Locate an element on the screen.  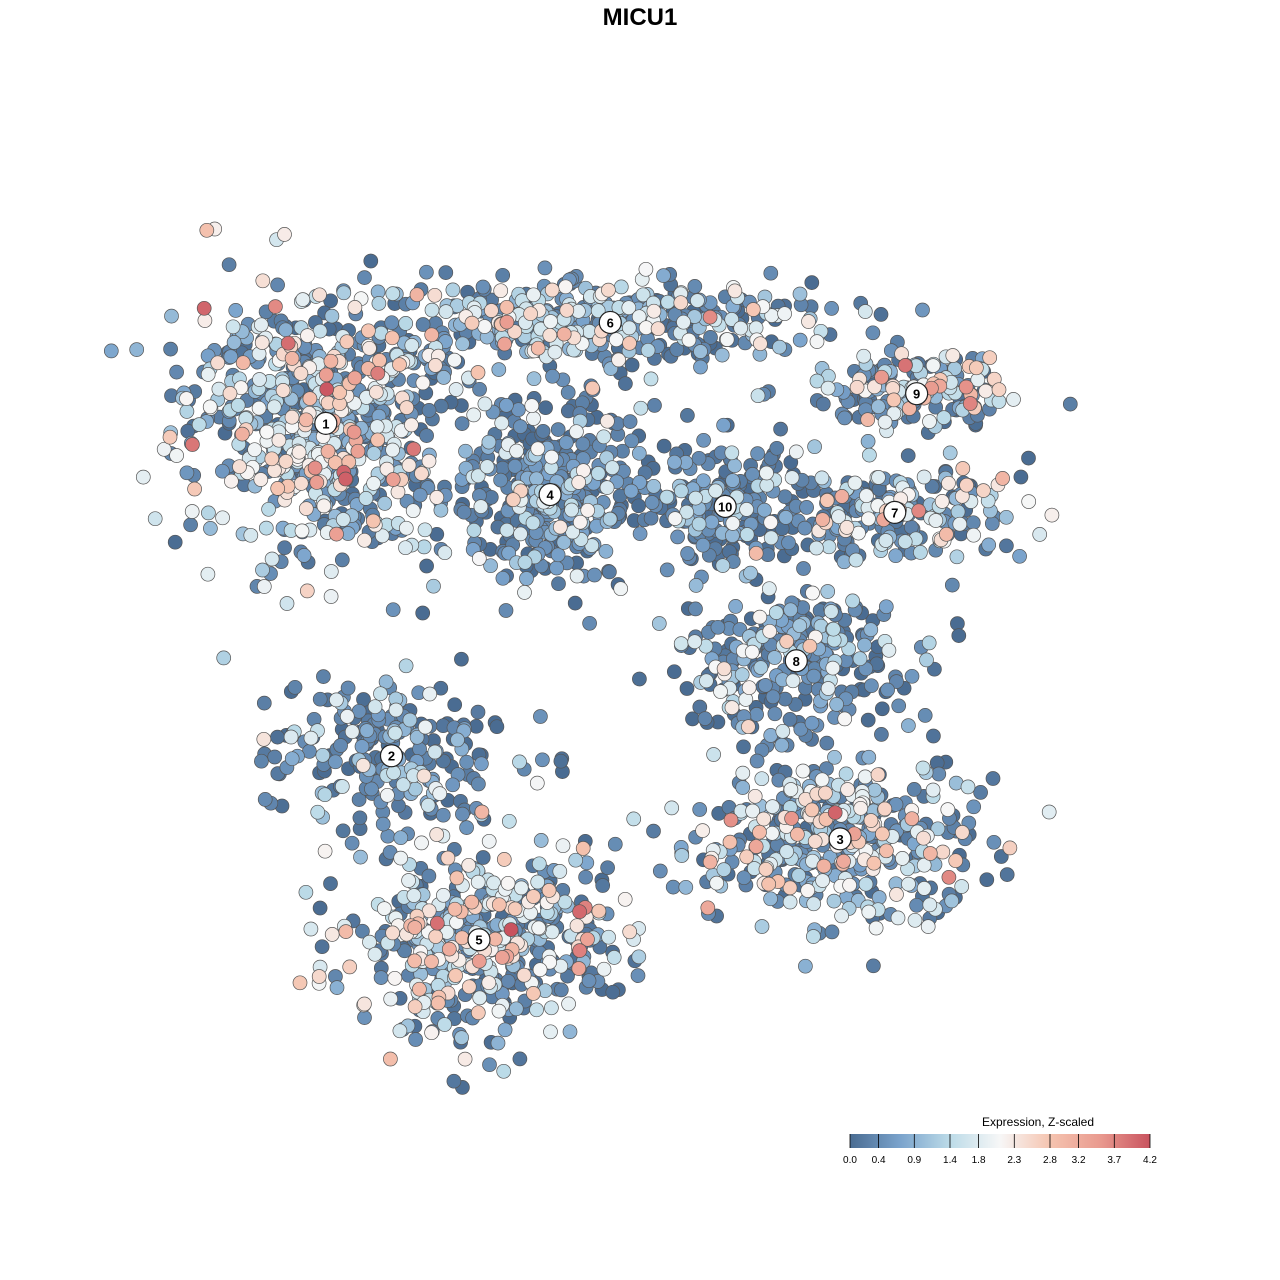
cluster-label-10: 10 is located at coordinates (725, 506).